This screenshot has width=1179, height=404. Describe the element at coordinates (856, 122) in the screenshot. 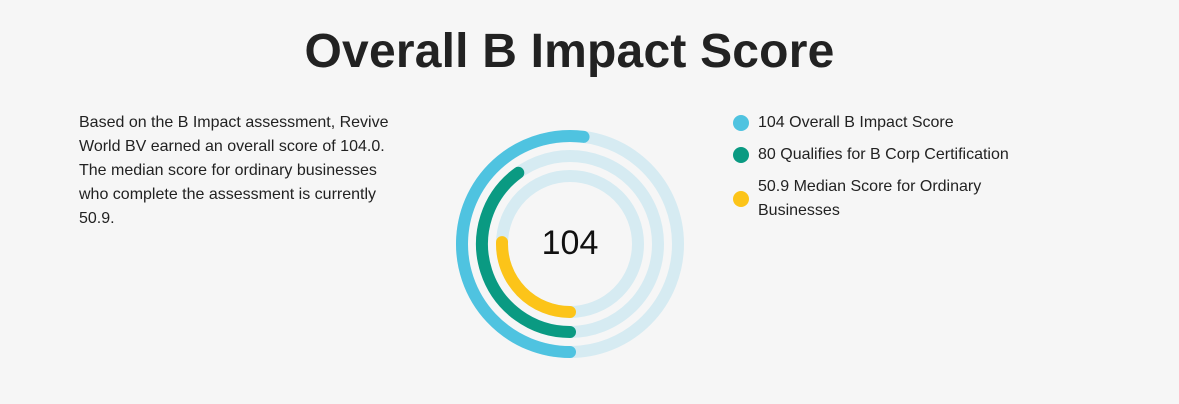

I see `legend-label: 104 Overall B Impact Score` at that location.